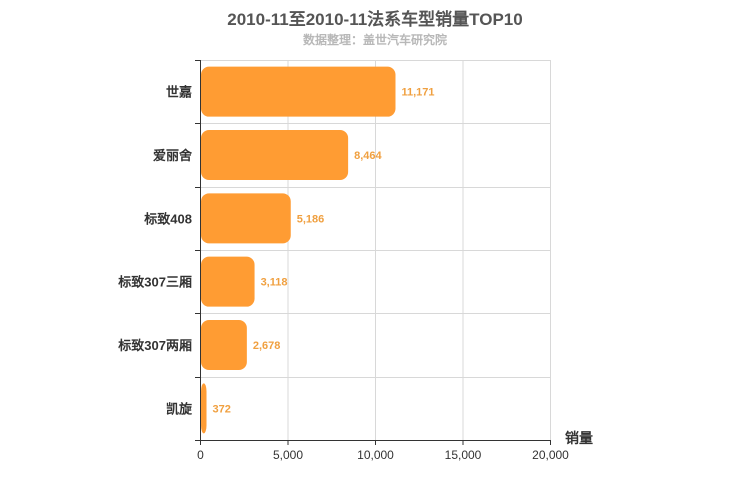 This screenshot has height=500, width=750. What do you see at coordinates (179, 92) in the screenshot?
I see `category-label: 世嘉` at bounding box center [179, 92].